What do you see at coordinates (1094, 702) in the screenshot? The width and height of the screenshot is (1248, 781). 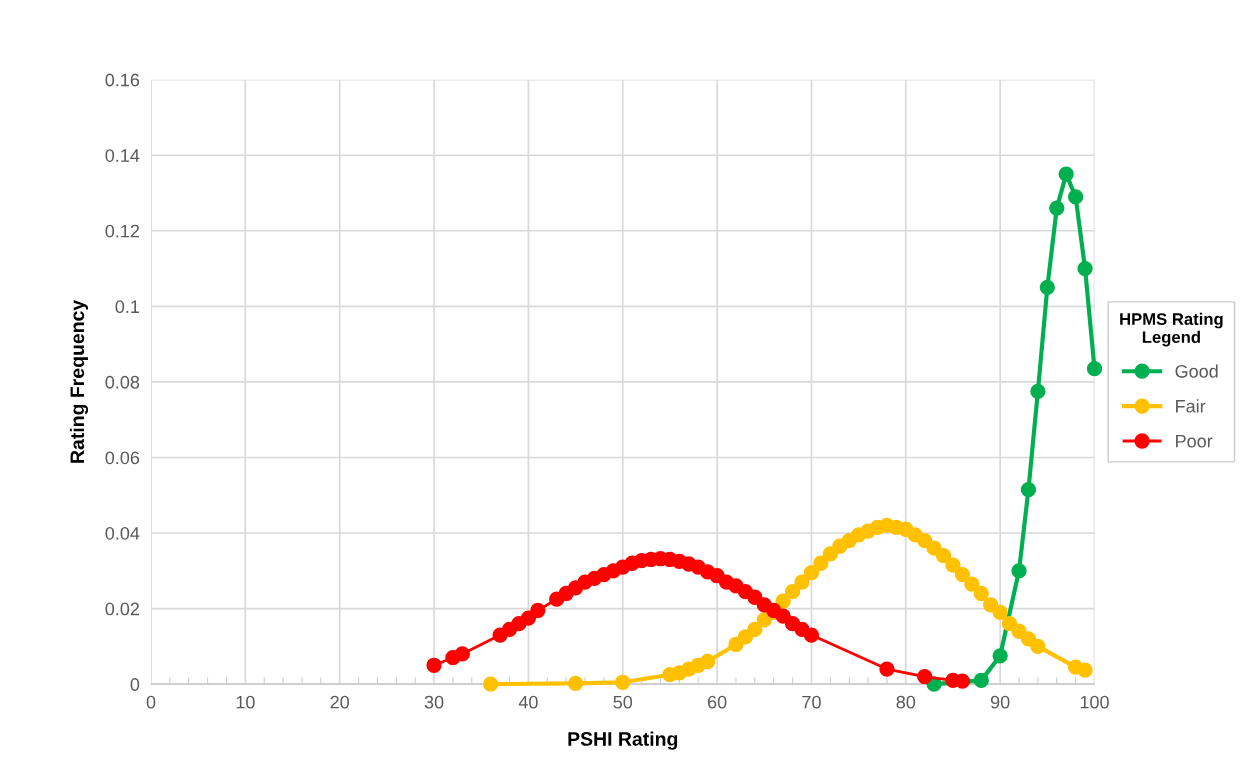 I see `x-tick-label: 100` at bounding box center [1094, 702].